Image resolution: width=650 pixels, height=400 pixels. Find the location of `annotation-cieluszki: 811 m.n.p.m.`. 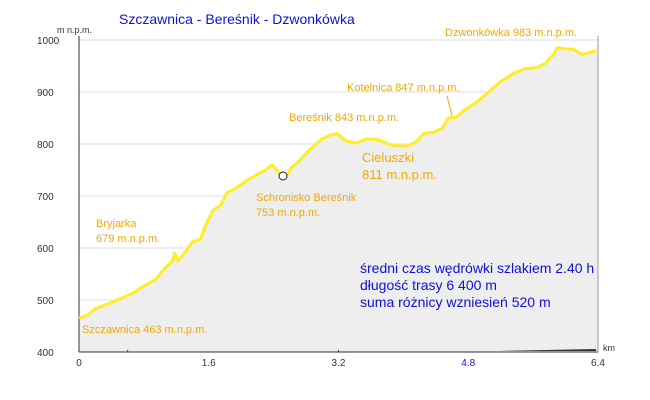

annotation-cieluszki: 811 m.n.p.m. is located at coordinates (399, 174).